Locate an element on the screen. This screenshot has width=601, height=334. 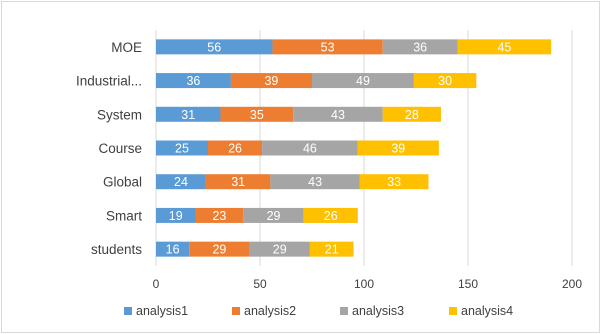
data-label-analysis4-5: 26 is located at coordinates (331, 216).